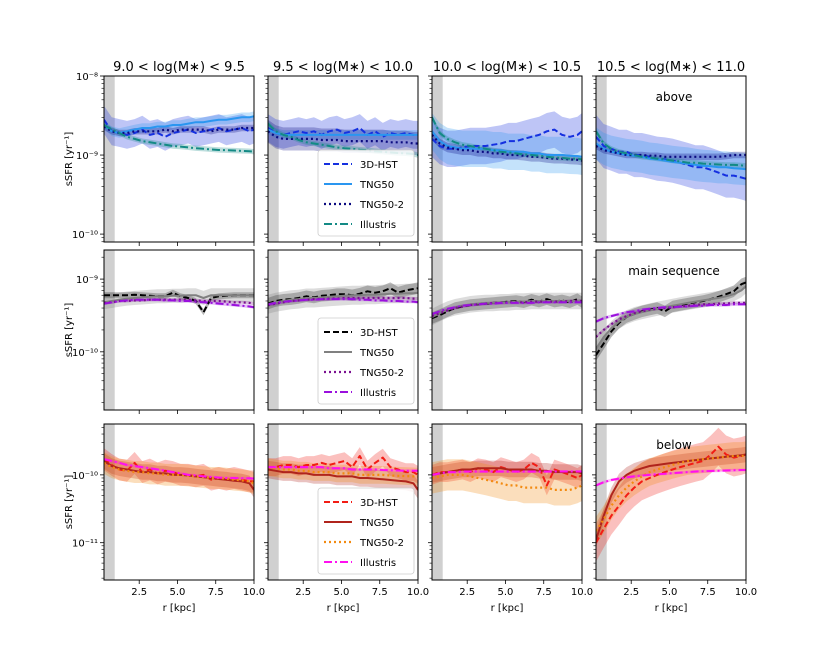 The width and height of the screenshot is (830, 664). What do you see at coordinates (179, 67) in the screenshot?
I see `column-title-0: 9.0 < log(M∗) < 9.5` at bounding box center [179, 67].